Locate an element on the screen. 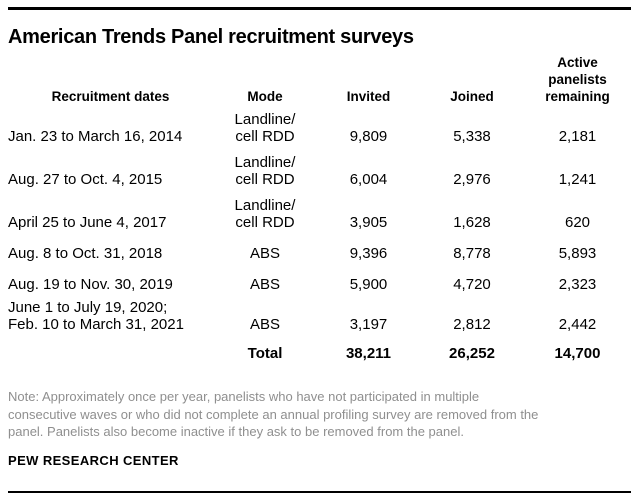  total-invited: 38,211 is located at coordinates (368, 353).